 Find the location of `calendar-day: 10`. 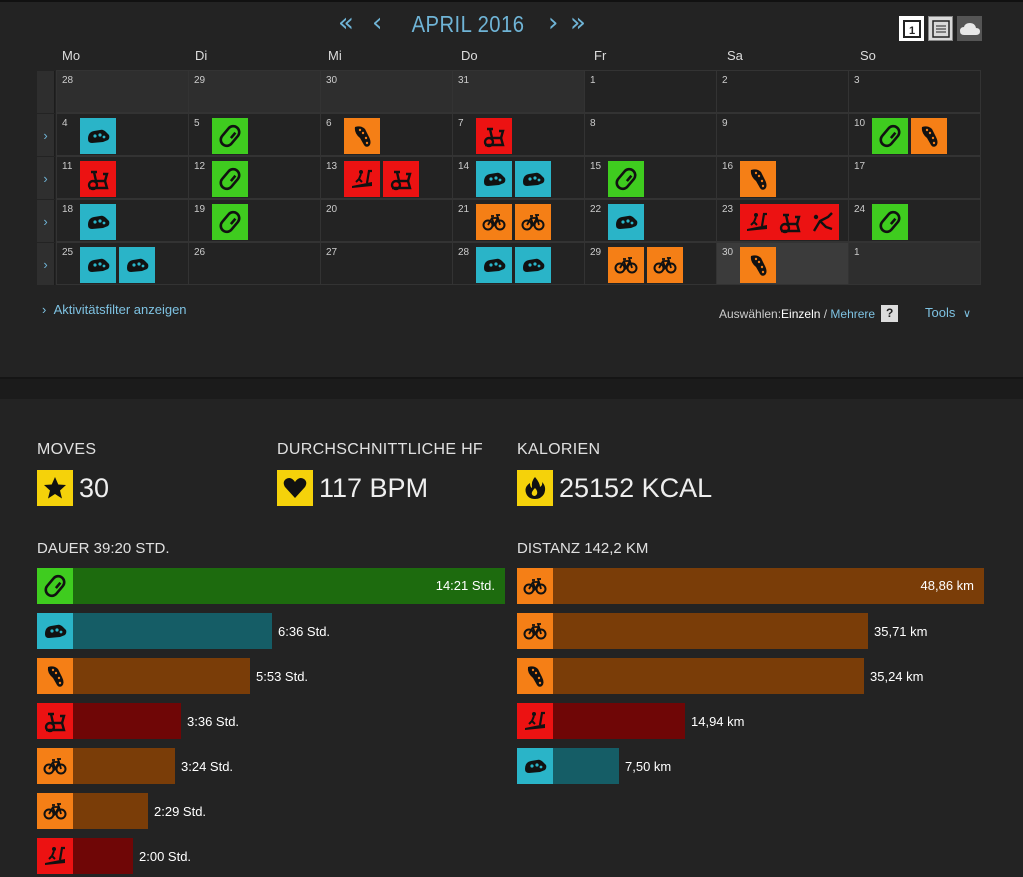

calendar-day: 10 is located at coordinates (914, 134).